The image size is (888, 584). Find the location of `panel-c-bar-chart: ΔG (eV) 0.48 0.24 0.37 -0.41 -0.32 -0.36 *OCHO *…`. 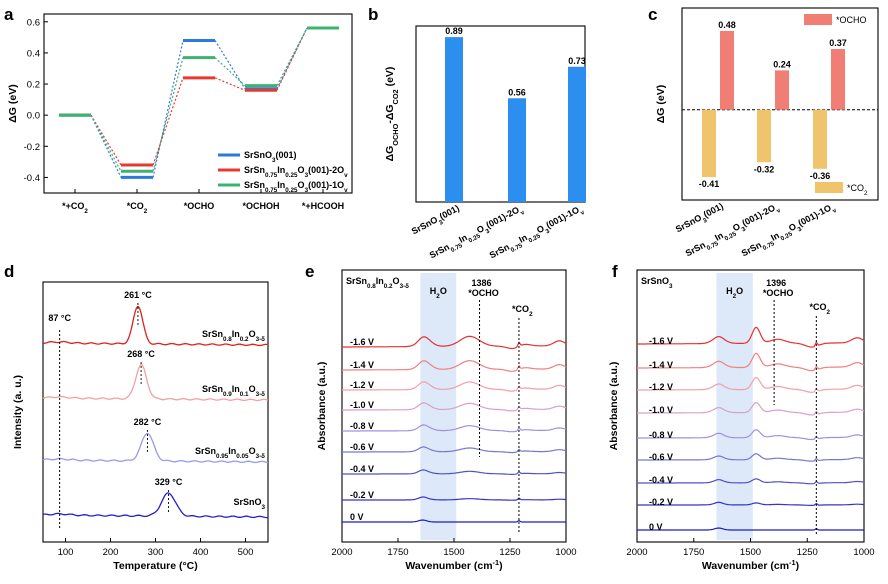

panel-c-bar-chart: ΔG (eV) 0.48 0.24 0.37 -0.41 -0.32 -0.36 *OCHO *… is located at coordinates (767, 134).